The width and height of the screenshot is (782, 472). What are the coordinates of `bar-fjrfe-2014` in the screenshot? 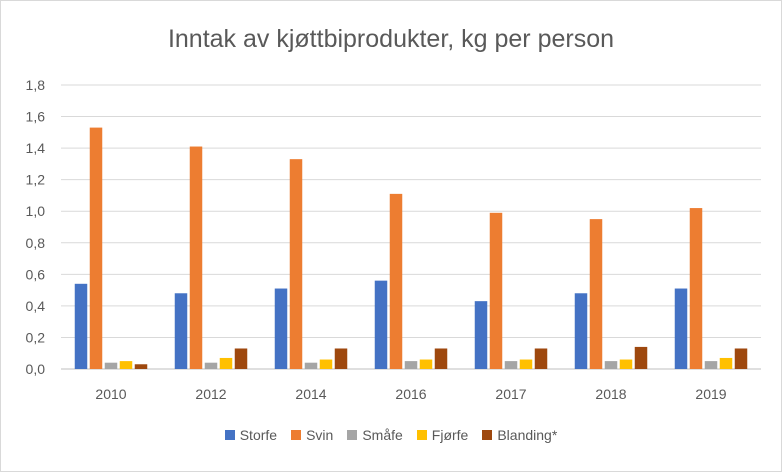 It's located at (326, 364).